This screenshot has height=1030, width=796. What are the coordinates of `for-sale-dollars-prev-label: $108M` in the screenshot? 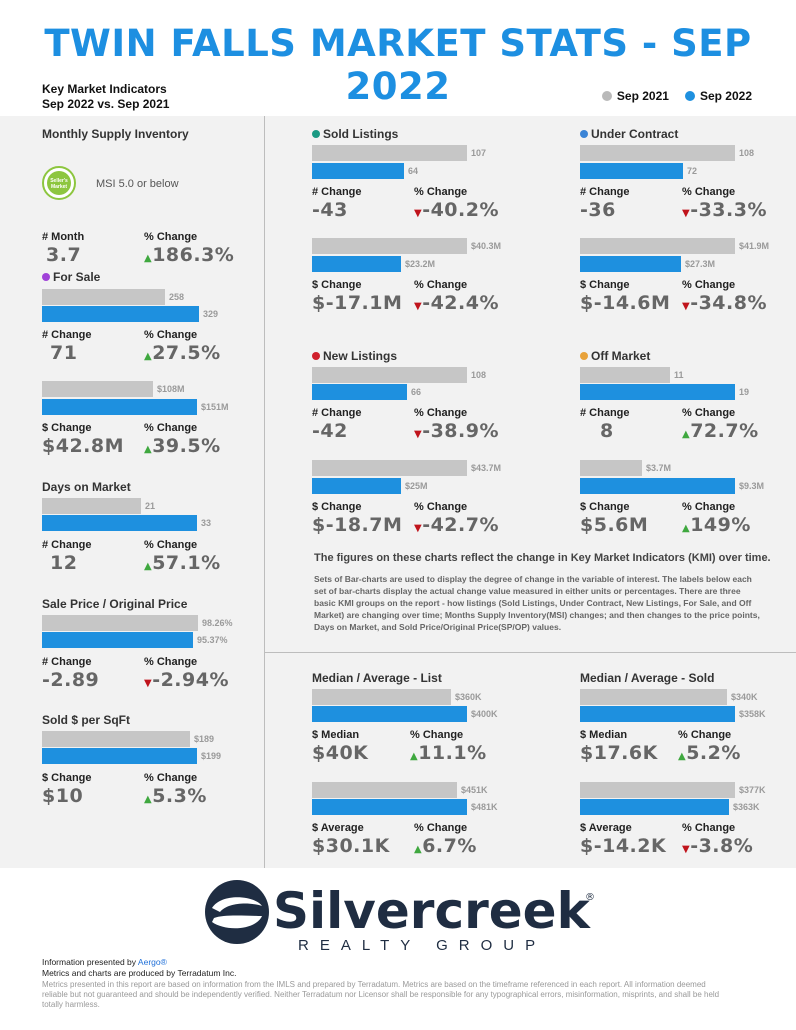 It's located at (171, 389).